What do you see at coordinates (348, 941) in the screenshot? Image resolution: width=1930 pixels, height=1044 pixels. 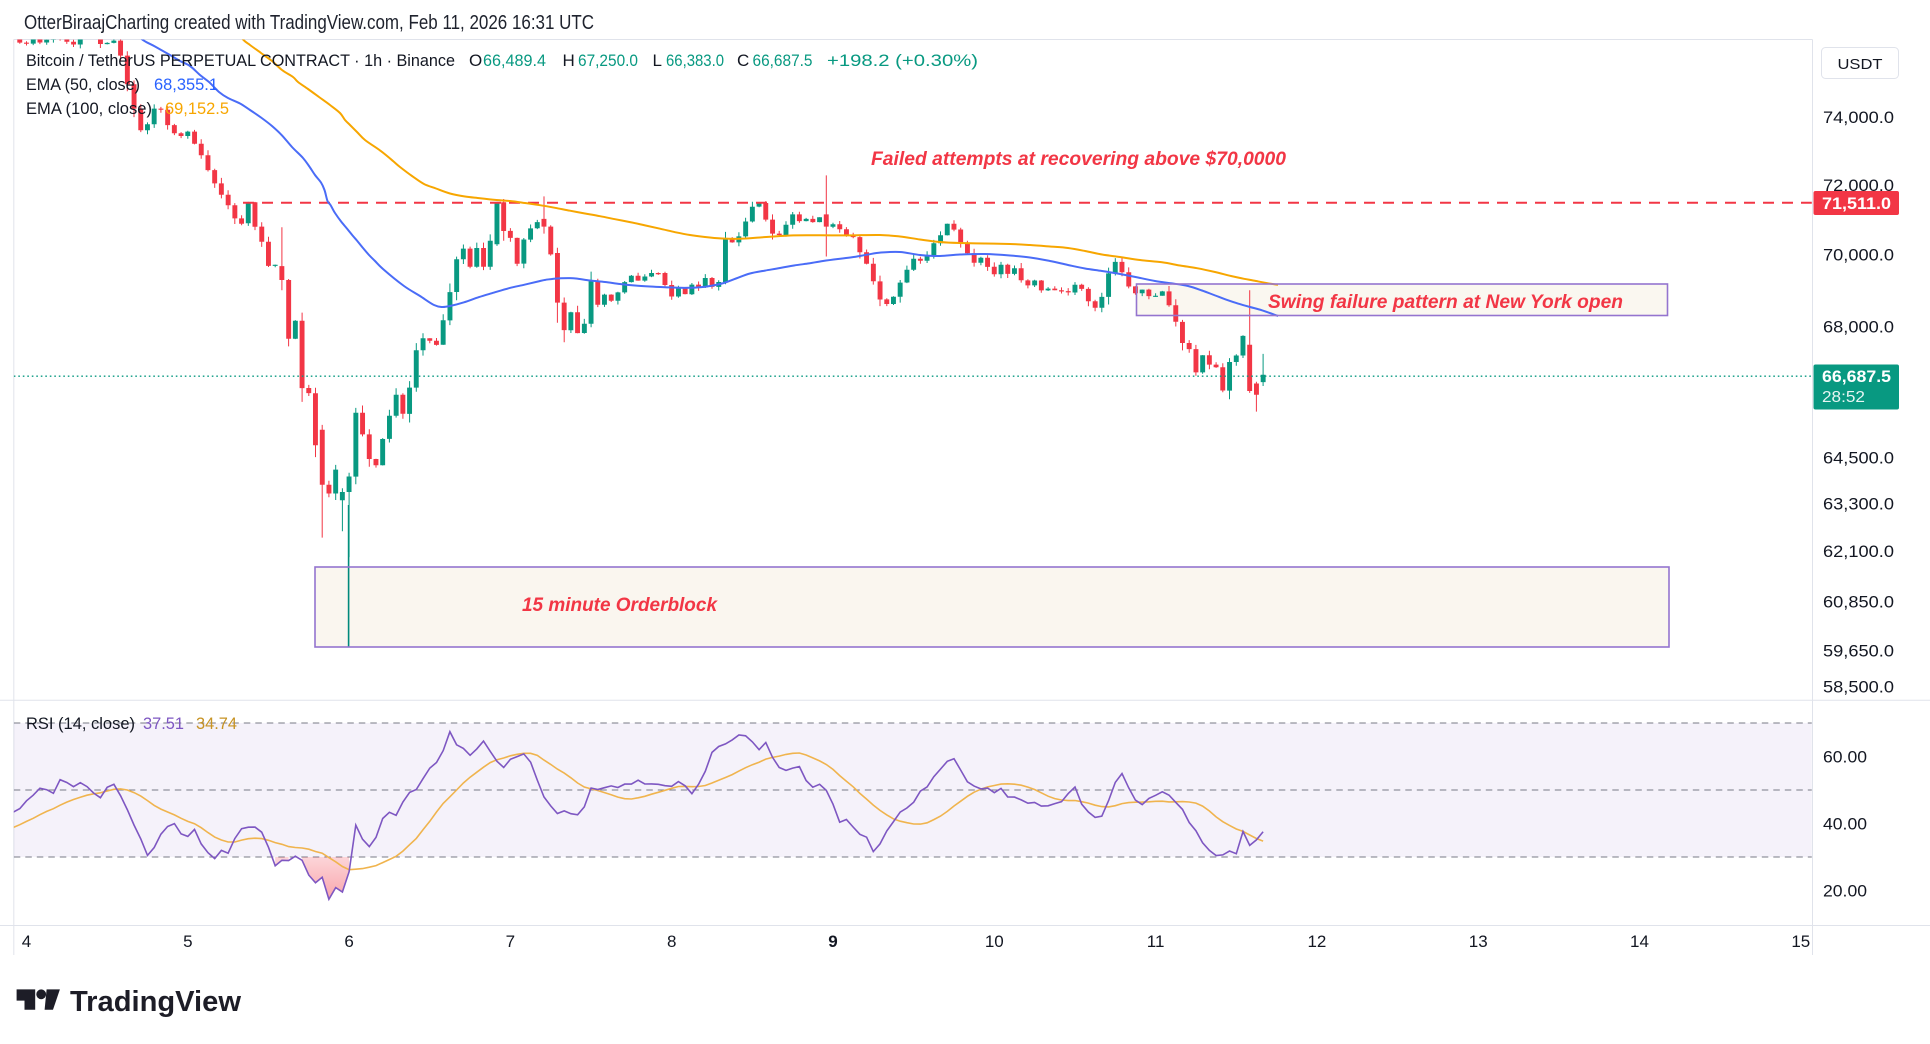 I see `svg-text: 6` at bounding box center [348, 941].